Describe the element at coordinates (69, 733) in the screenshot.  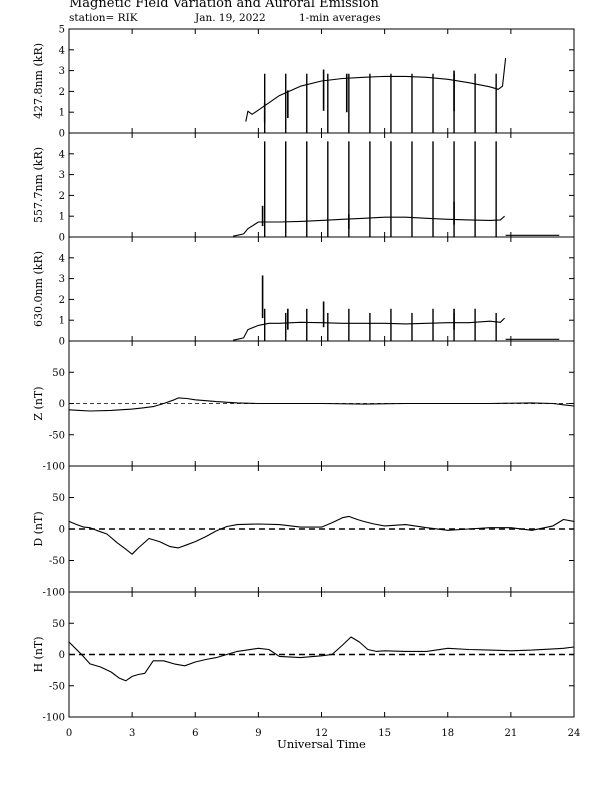
I see `x-tick-label: 0` at that location.